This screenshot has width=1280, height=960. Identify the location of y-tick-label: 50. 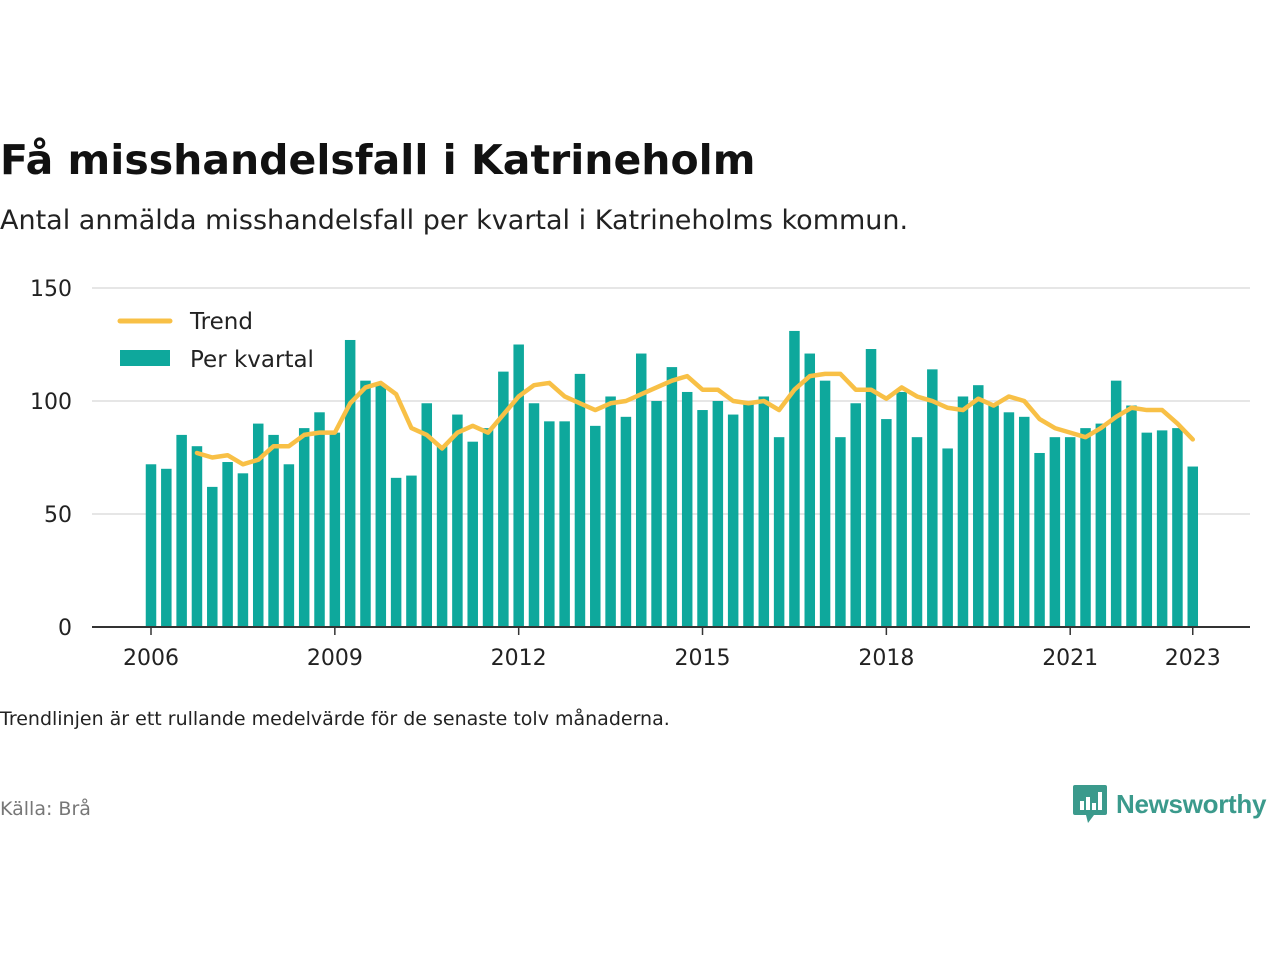
(58, 515).